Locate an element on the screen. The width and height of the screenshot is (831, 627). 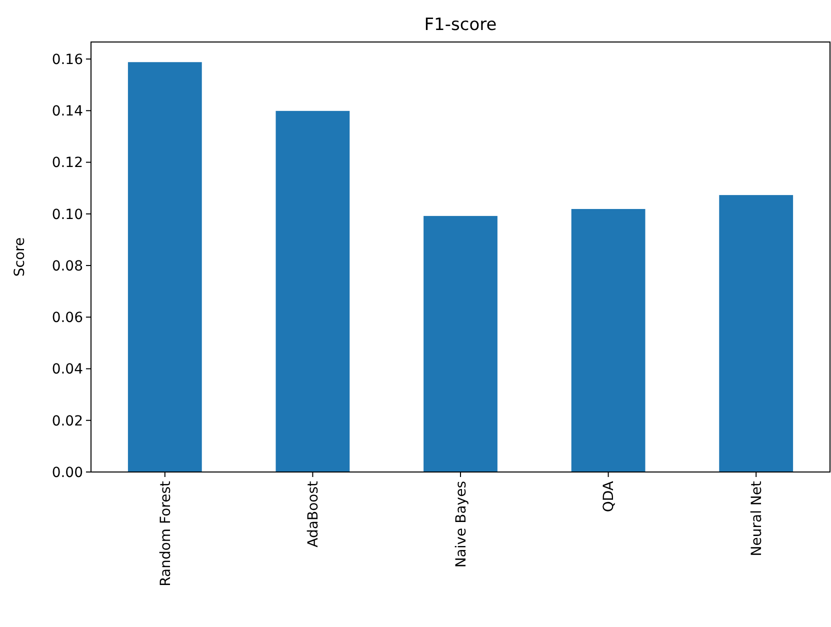
y-tick-label: 0.10 is located at coordinates (67, 214).